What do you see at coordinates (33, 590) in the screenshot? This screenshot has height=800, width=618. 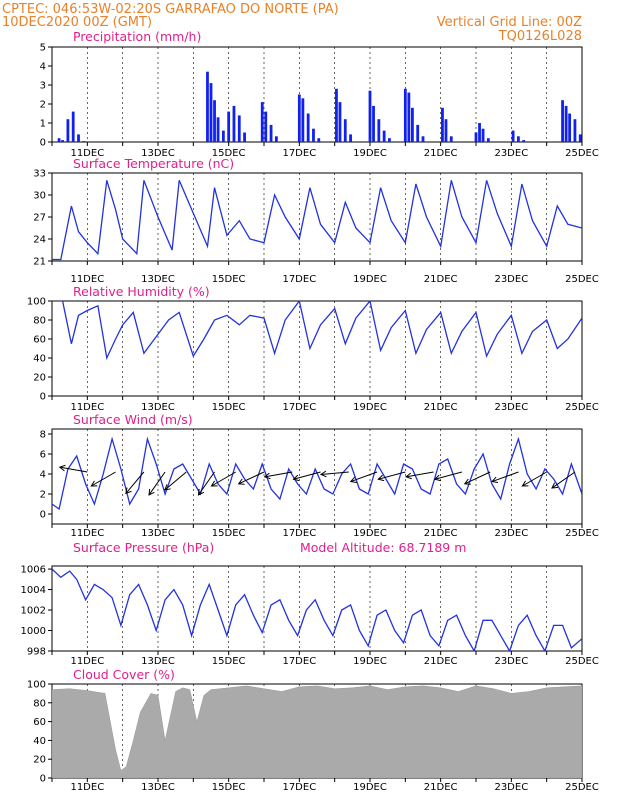 I see `y-tick-label: 1004` at bounding box center [33, 590].